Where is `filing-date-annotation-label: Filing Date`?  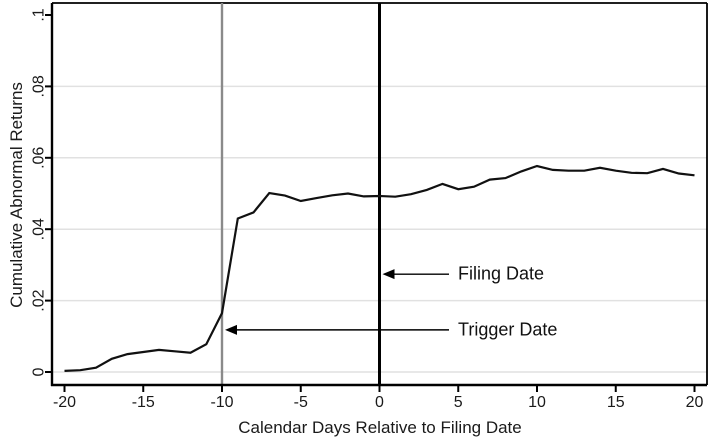 filing-date-annotation-label: Filing Date is located at coordinates (501, 273).